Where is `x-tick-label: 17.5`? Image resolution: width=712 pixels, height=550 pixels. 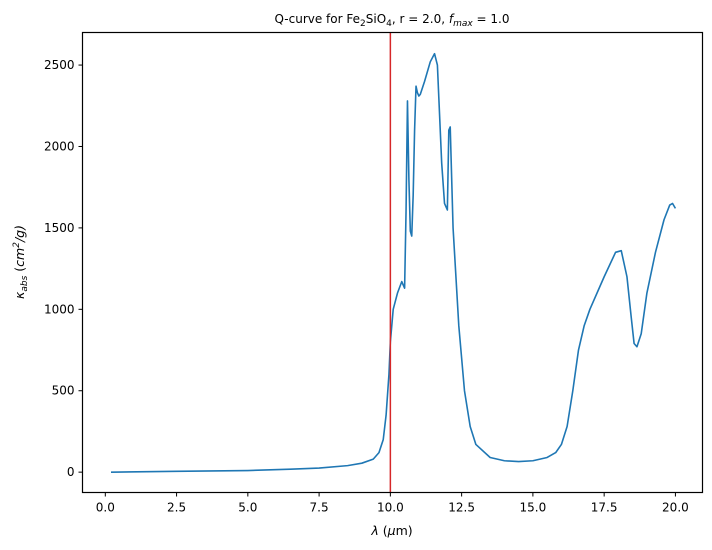 x-tick-label: 17.5 is located at coordinates (604, 508).